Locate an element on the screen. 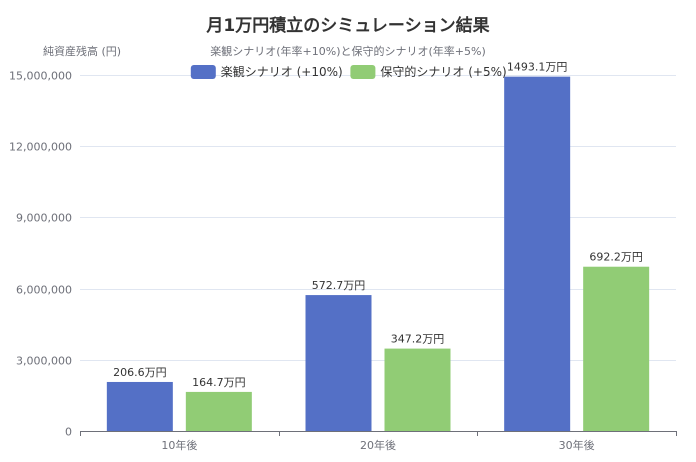  chart-subtitle: 楽観シナリオ(年率+10%)と保守的シナリオ(年率+5%) is located at coordinates (348, 51).